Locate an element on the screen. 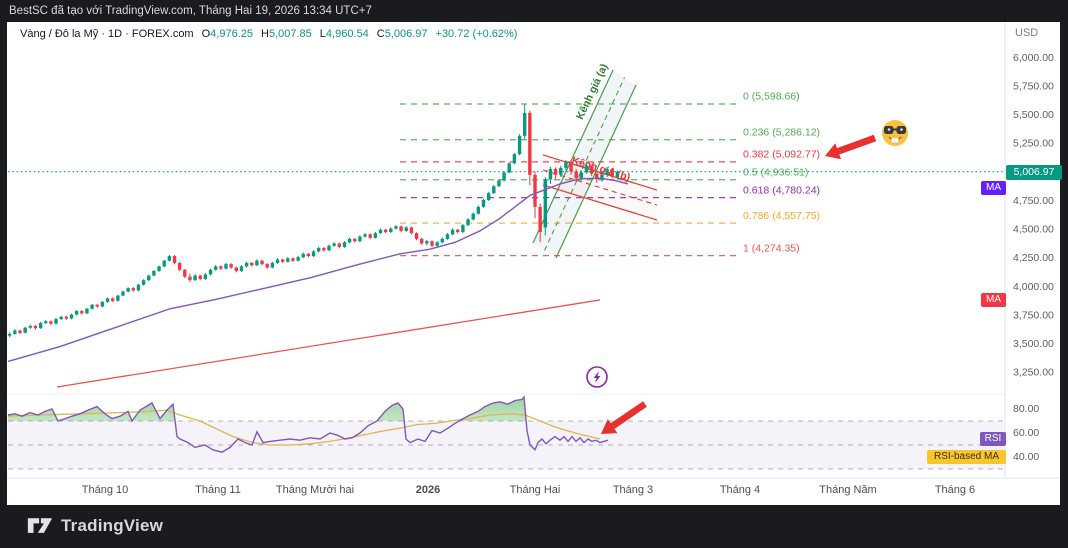 This screenshot has width=1068, height=548. time-axis-label: Tháng 11 is located at coordinates (218, 490).